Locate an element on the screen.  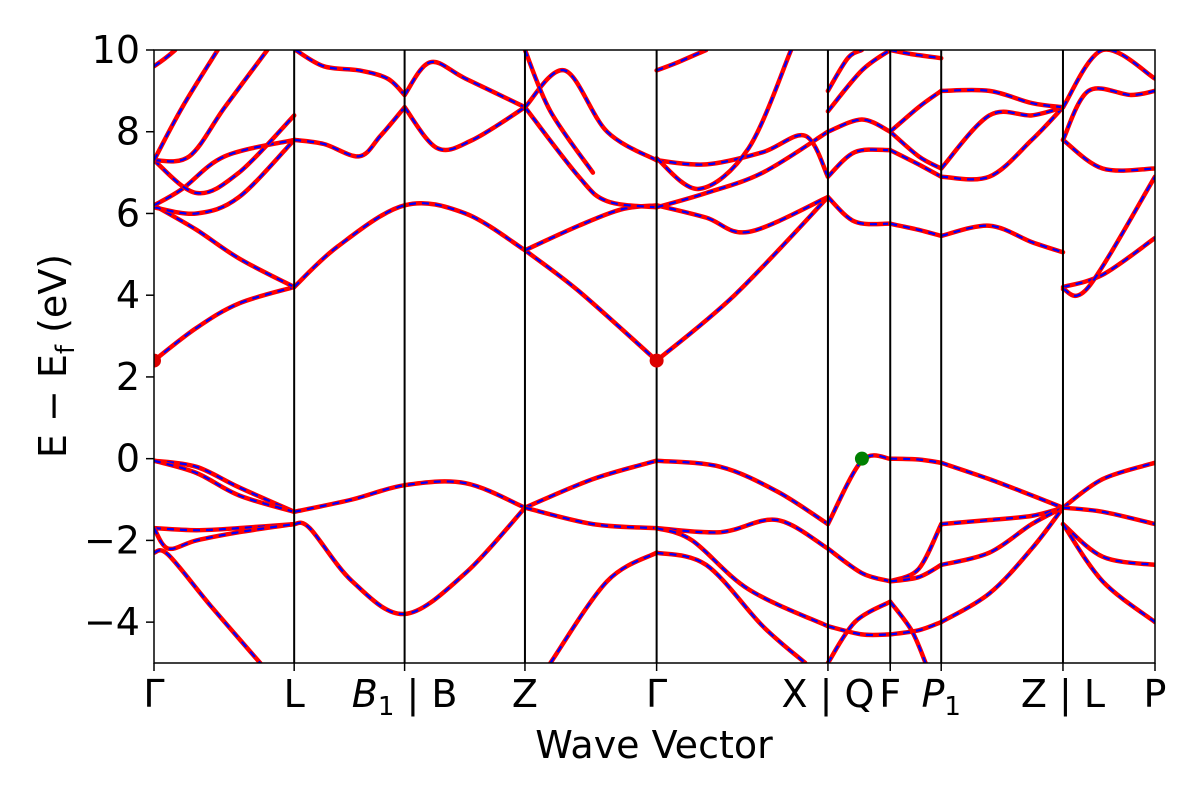
y-tick-label: 10 is located at coordinates (116, 50).